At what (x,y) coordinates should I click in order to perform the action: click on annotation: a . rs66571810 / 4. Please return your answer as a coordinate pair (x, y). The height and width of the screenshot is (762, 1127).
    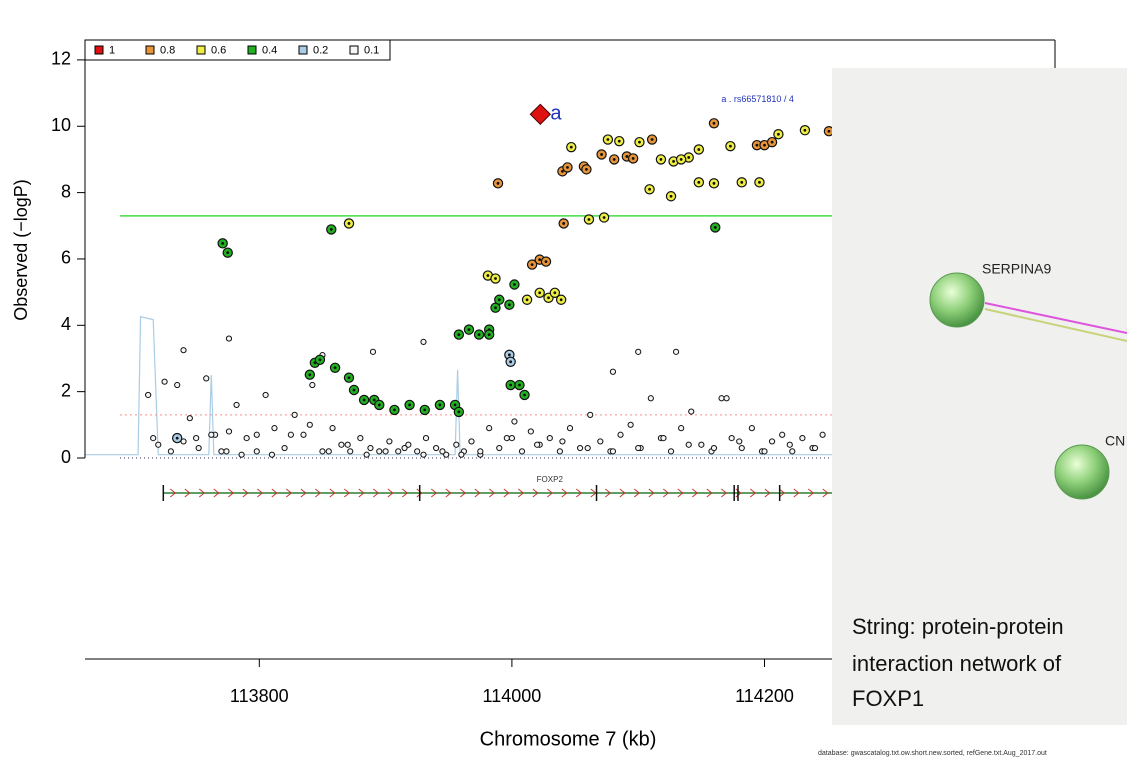
    Looking at the image, I should click on (757, 99).